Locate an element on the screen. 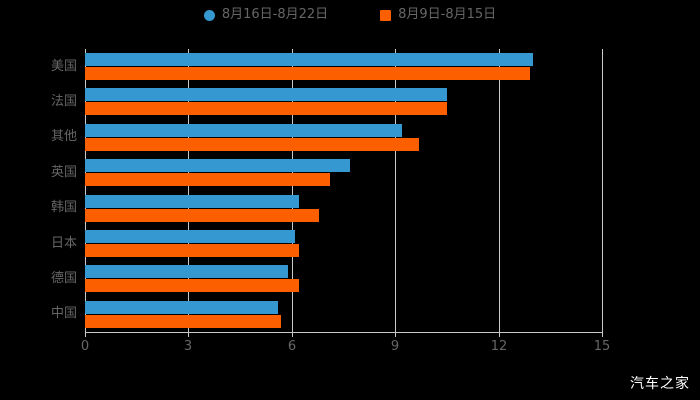 The image size is (700, 400). y-axis-tick-label: 法国 is located at coordinates (63, 102).